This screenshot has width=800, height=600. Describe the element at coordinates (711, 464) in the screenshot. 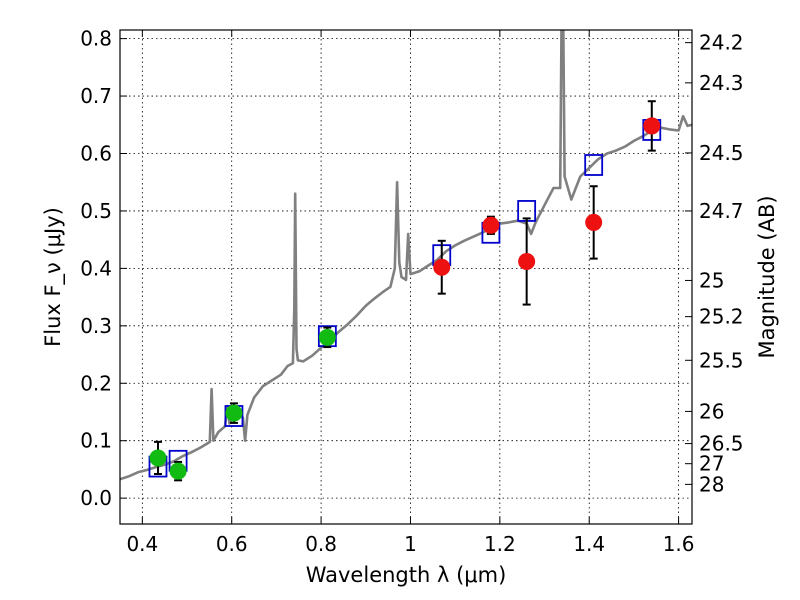

I see `mag-tick-label: 27` at that location.